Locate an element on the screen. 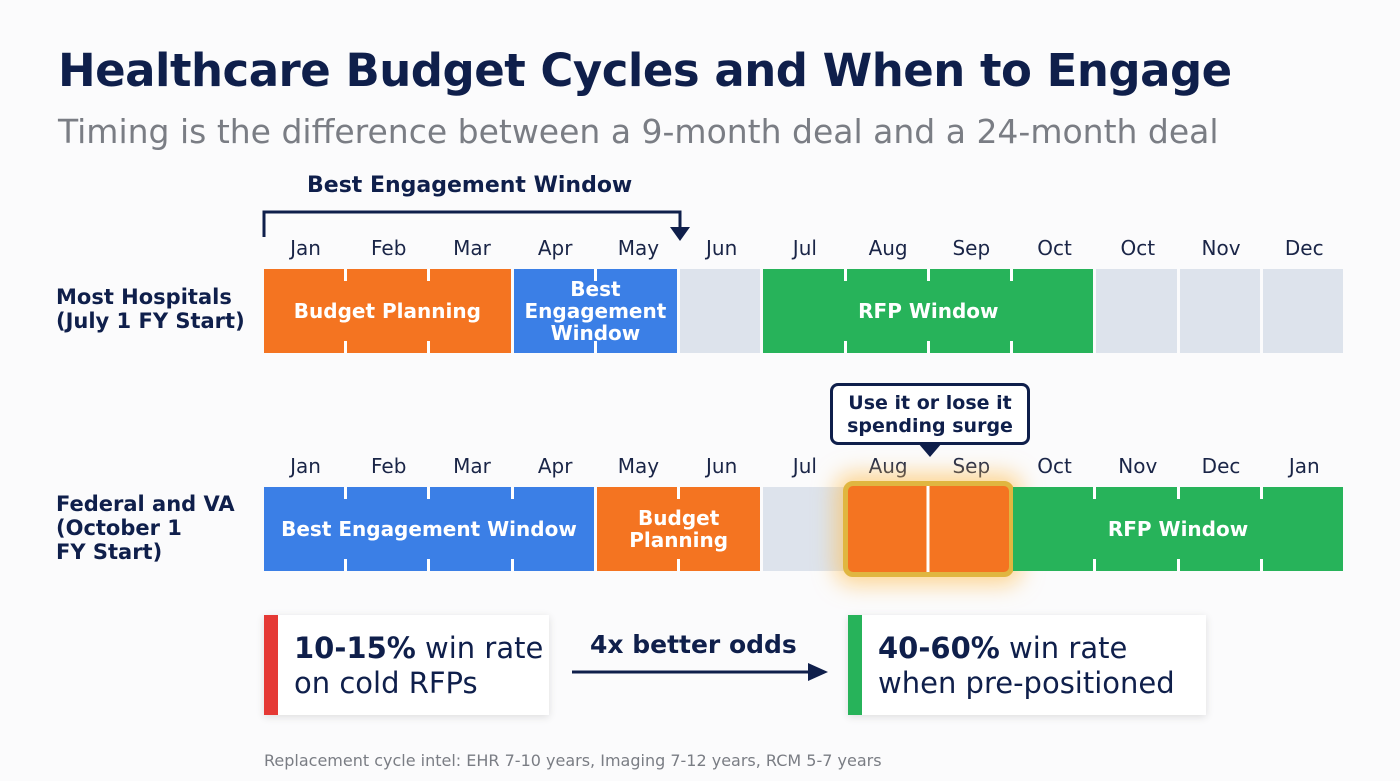 The width and height of the screenshot is (1400, 781). cold-win-rate: 10-15% is located at coordinates (355, 648).